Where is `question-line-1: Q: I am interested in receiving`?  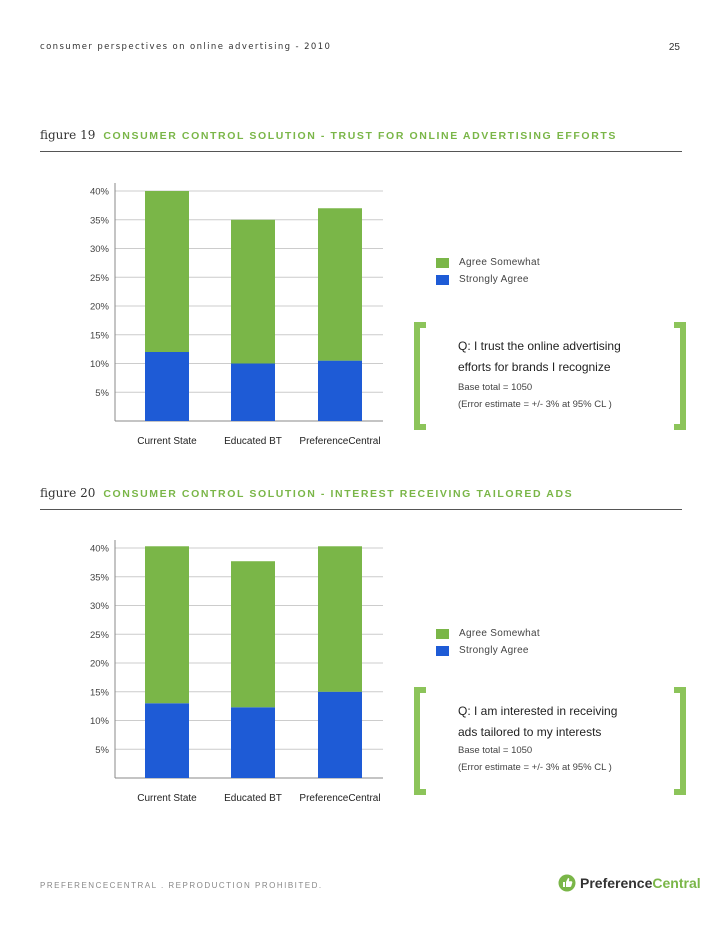 question-line-1: Q: I am interested in receiving is located at coordinates (538, 711).